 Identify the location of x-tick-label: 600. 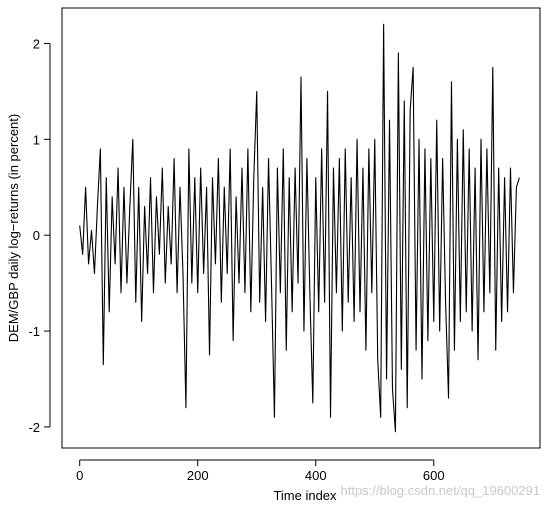
(434, 475).